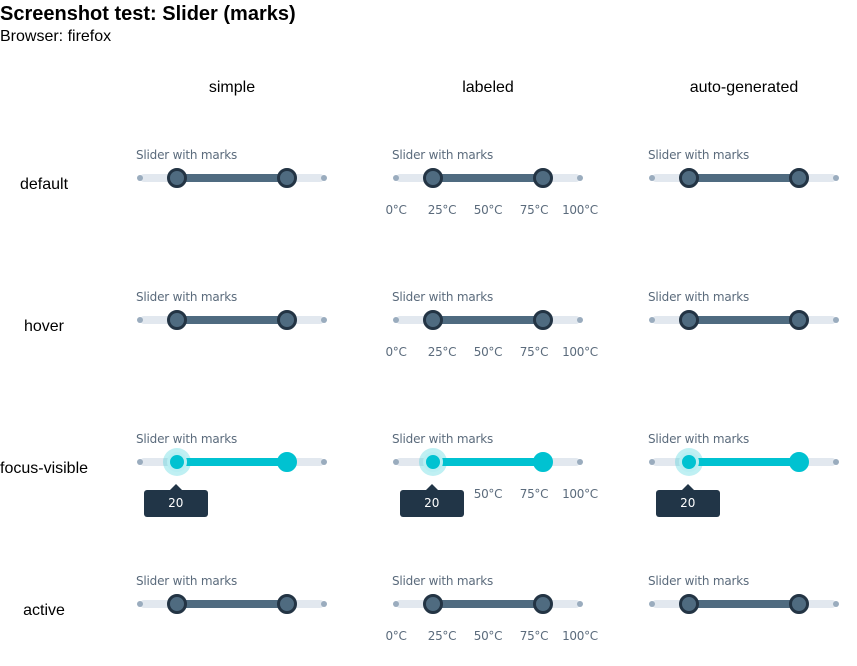  Describe the element at coordinates (232, 87) in the screenshot. I see `column-header-simple: simple` at that location.